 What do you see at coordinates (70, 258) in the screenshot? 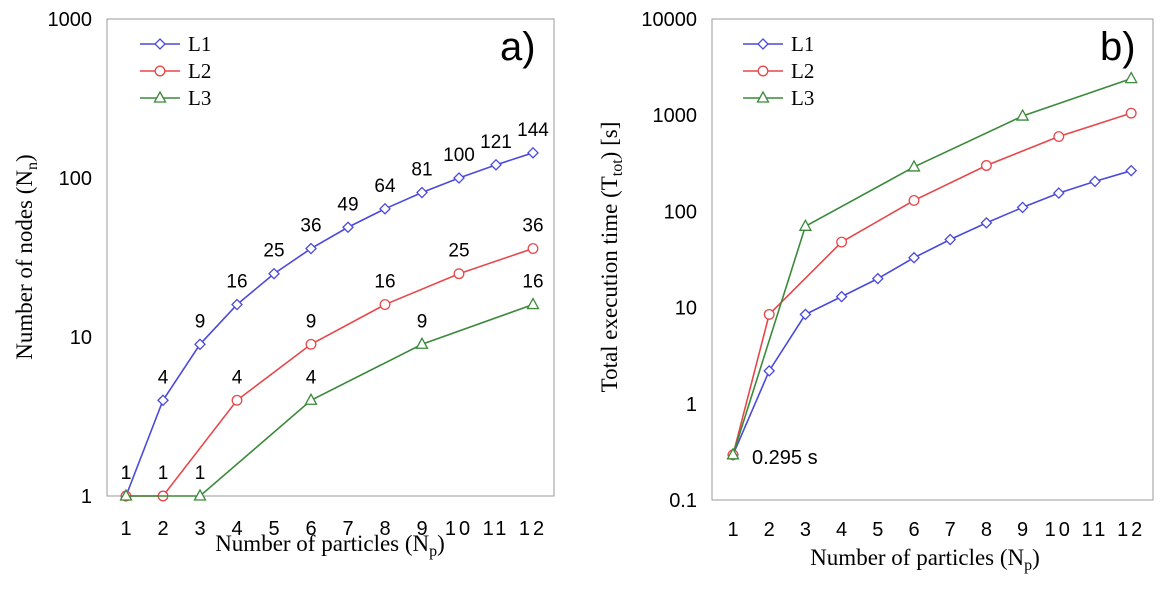
I see `y-tick-labels-a: 1 10 100 1000` at bounding box center [70, 258].